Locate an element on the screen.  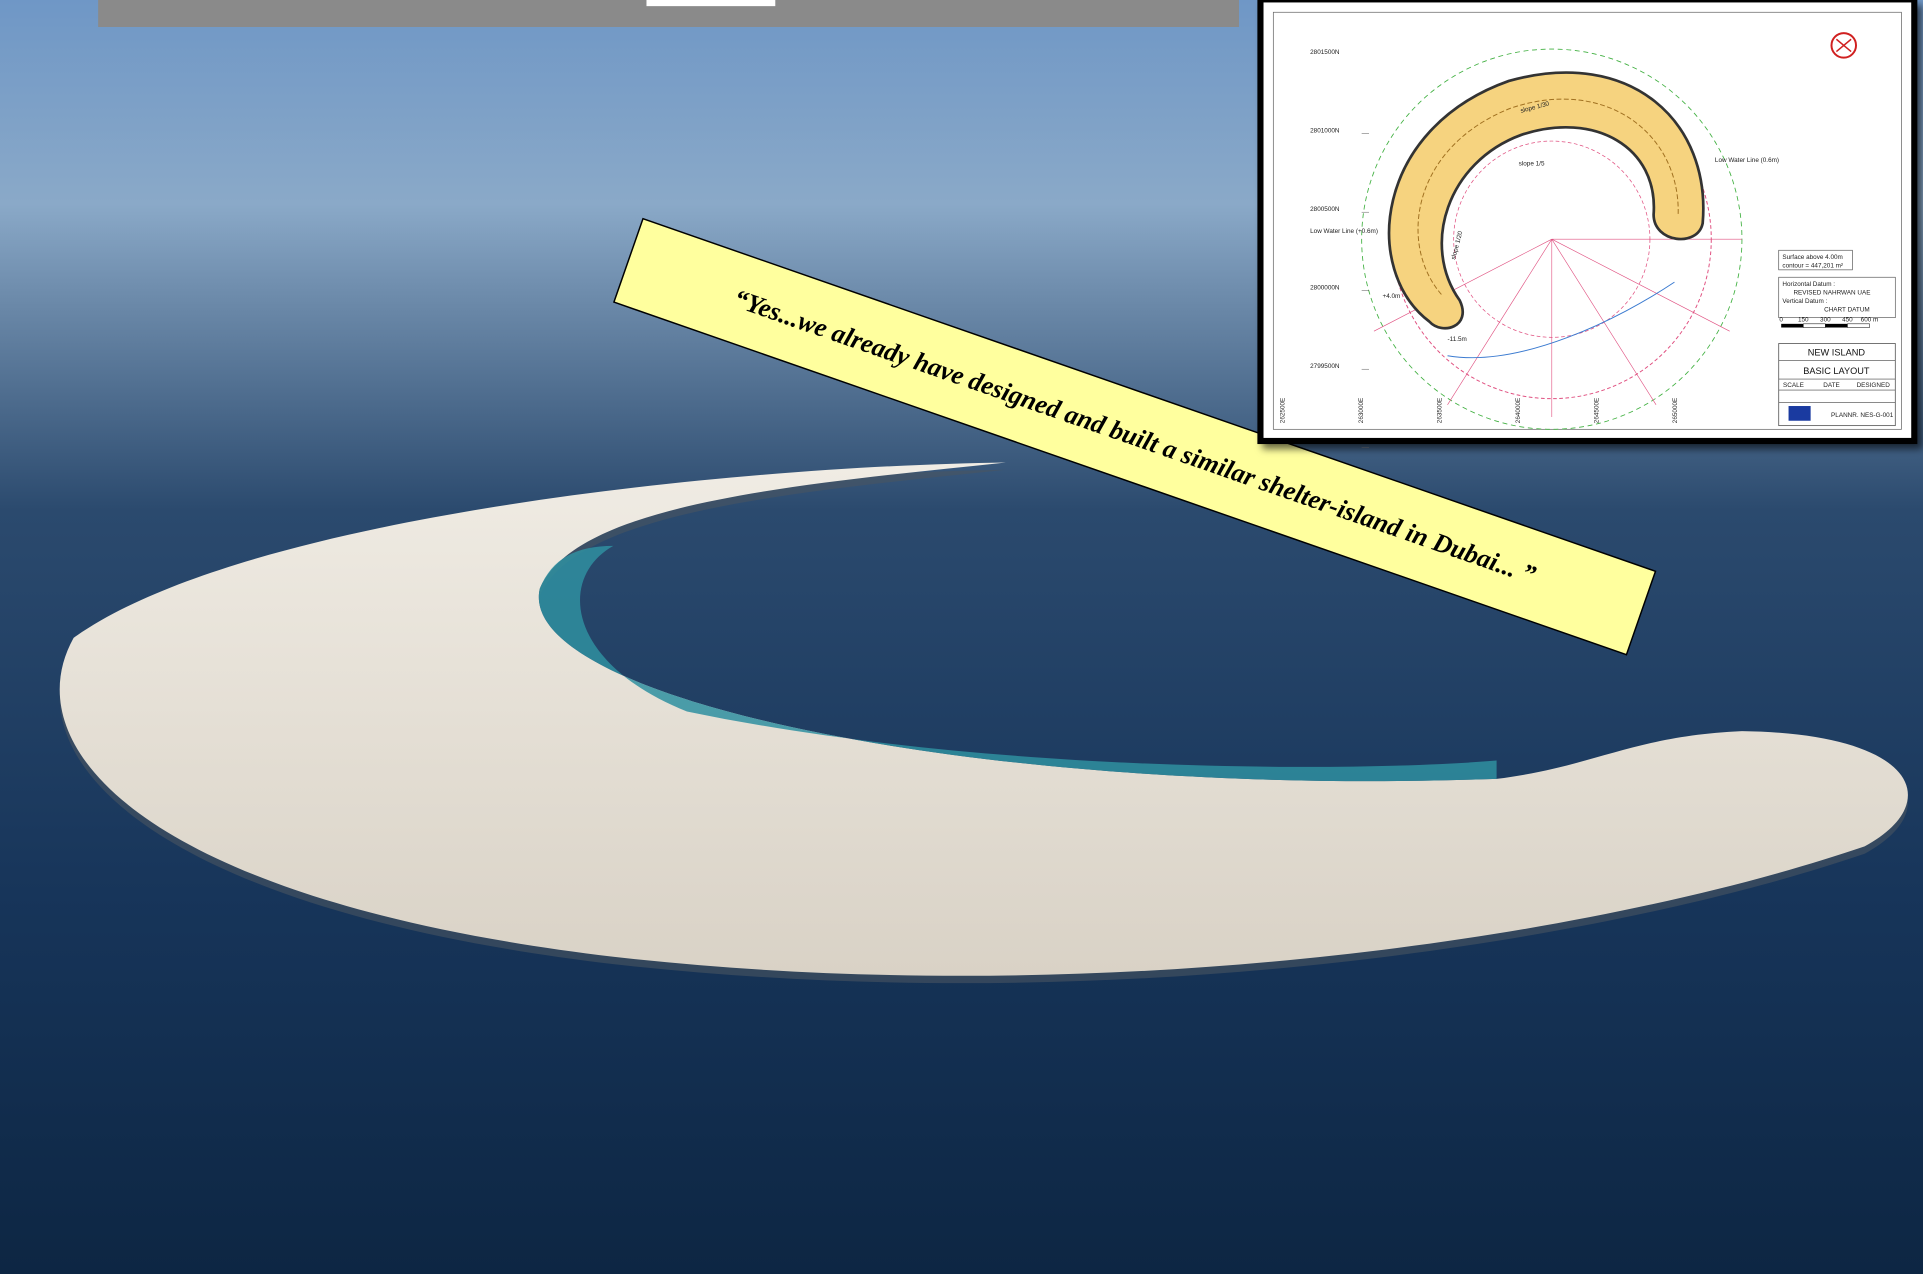
easting-label: 265000E is located at coordinates (1675, 410).